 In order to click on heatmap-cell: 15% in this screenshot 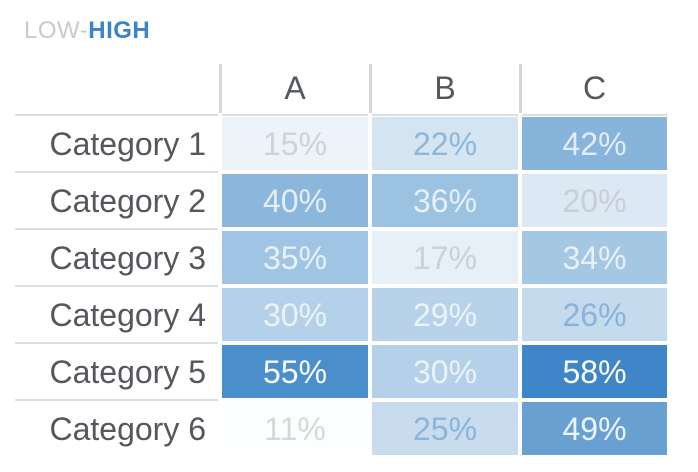, I will do `click(295, 143)`.